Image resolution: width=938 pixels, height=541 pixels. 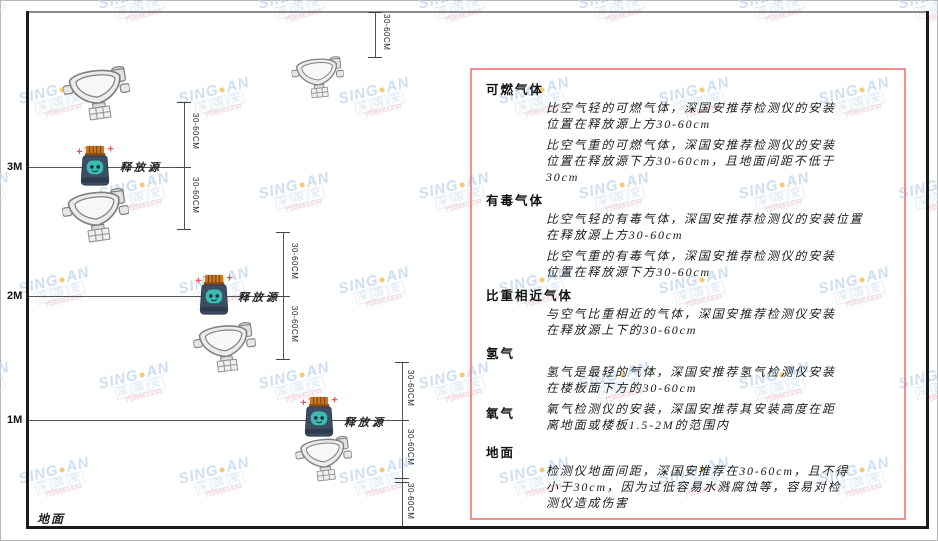 What do you see at coordinates (628, 124) in the screenshot?
I see `guide-line: 位置在释放源上方30-60cm` at bounding box center [628, 124].